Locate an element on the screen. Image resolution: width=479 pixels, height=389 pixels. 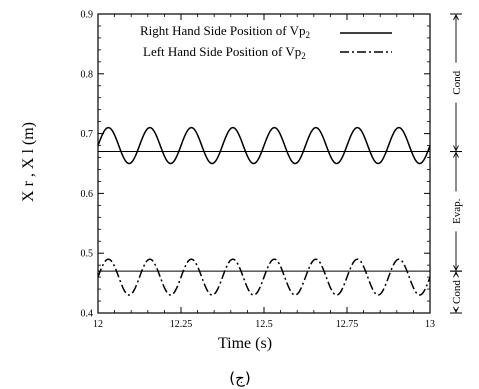
y-tick-label: 0.5 is located at coordinates (87, 254).